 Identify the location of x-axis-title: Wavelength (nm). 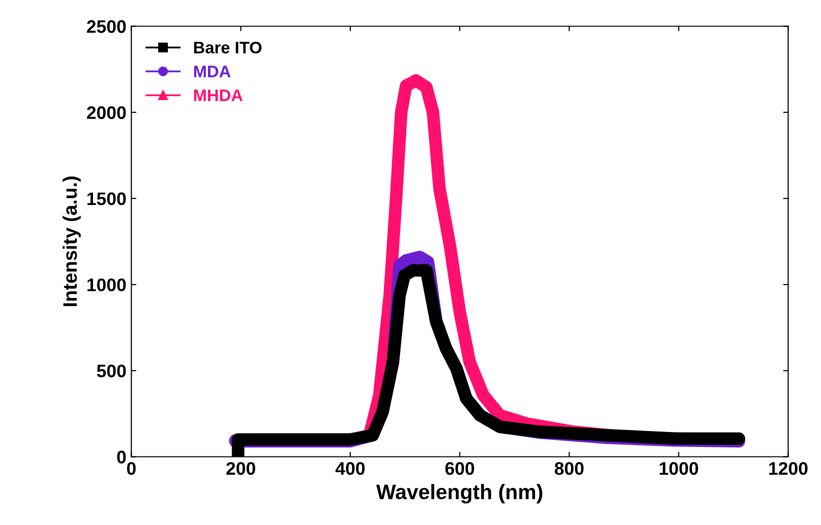
(459, 494).